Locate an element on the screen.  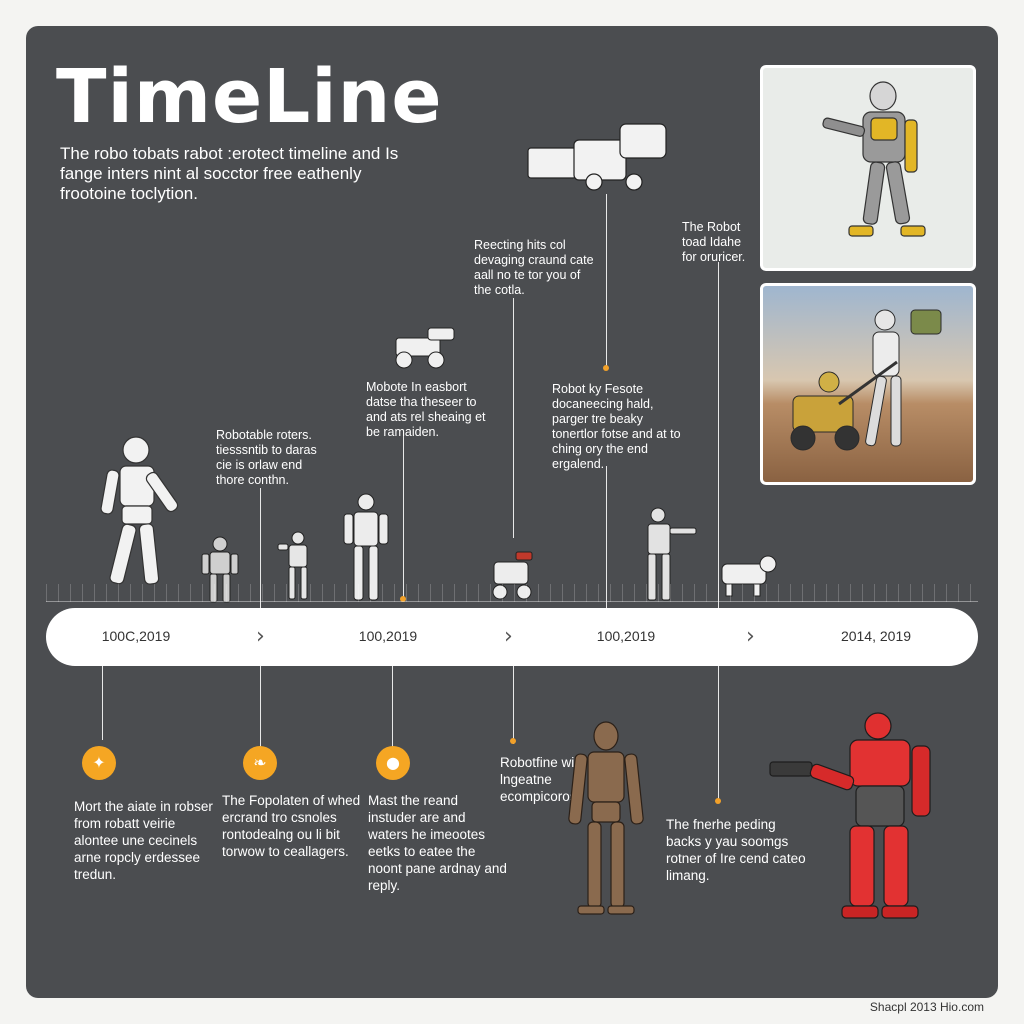
twitter-bird-icon: ✦ is located at coordinates (99, 763).